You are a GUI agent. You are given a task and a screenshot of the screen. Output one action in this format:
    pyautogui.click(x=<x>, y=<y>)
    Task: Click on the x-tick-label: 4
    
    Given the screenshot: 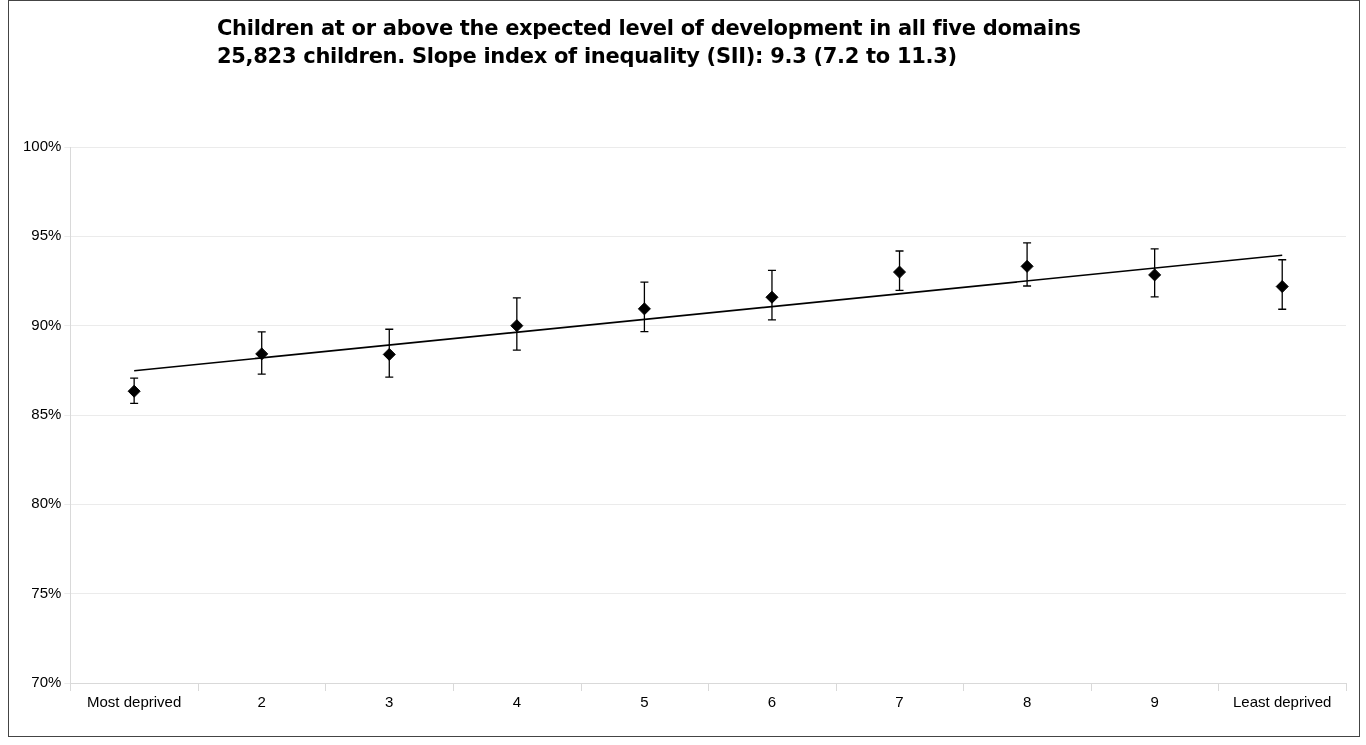 What is the action you would take?
    pyautogui.click(x=517, y=702)
    